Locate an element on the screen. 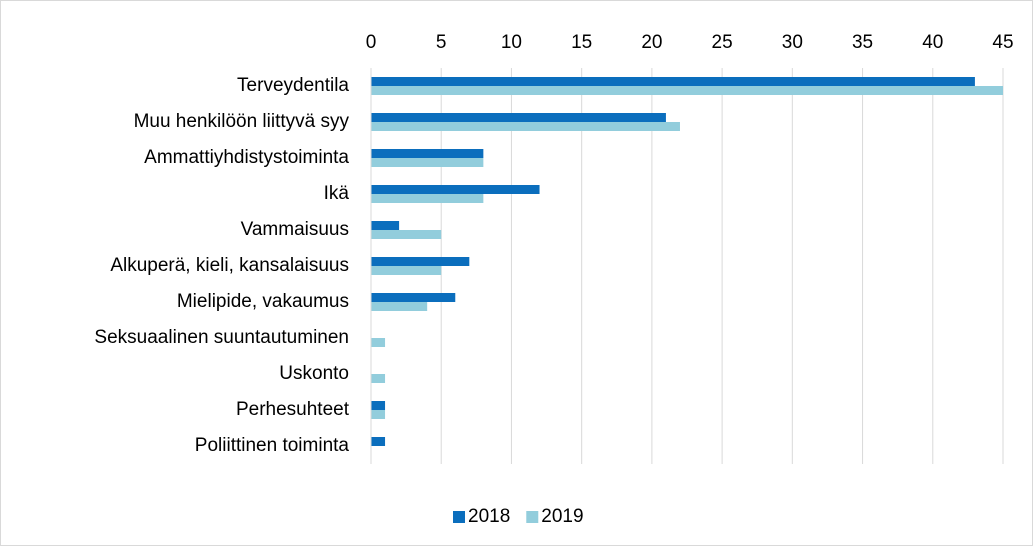  y-tick-label: Poliittinen toiminta is located at coordinates (272, 445).